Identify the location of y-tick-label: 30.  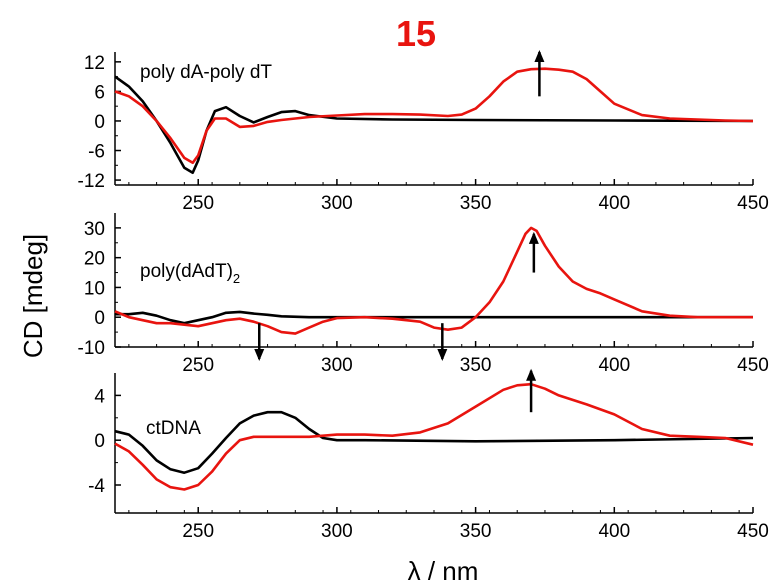
(94, 229).